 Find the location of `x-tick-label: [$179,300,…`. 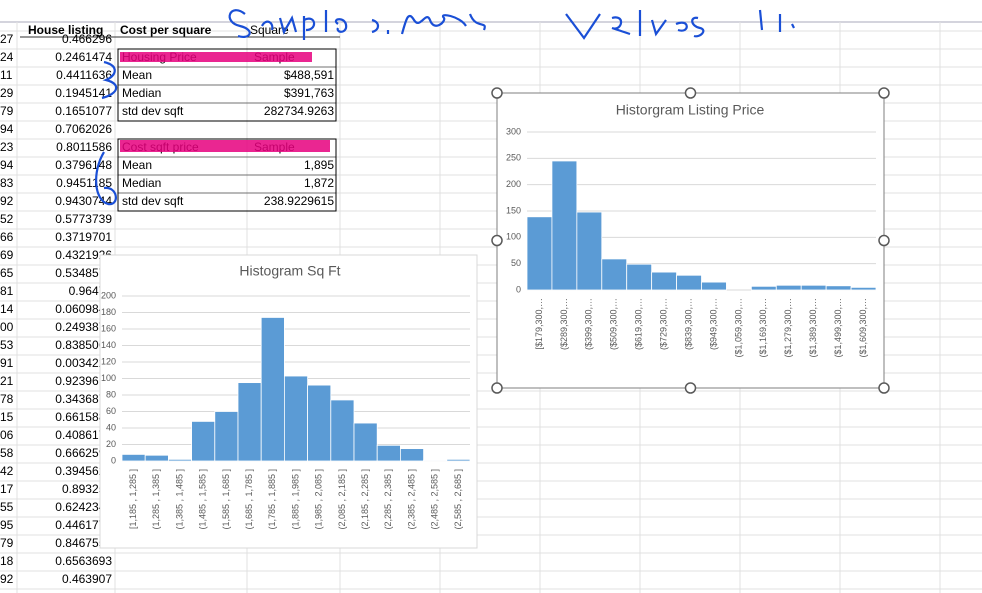

x-tick-label: [$179,300,… is located at coordinates (539, 324).